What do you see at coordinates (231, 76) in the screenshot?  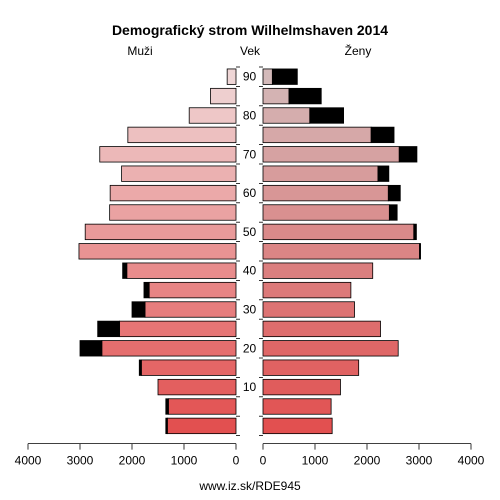 I see `male-bar-90+` at bounding box center [231, 76].